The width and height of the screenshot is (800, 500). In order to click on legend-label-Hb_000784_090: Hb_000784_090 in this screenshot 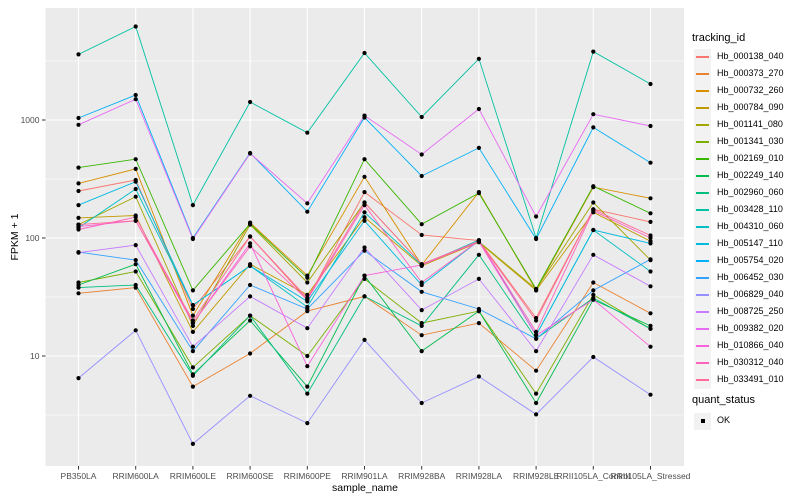, I will do `click(750, 107)`.